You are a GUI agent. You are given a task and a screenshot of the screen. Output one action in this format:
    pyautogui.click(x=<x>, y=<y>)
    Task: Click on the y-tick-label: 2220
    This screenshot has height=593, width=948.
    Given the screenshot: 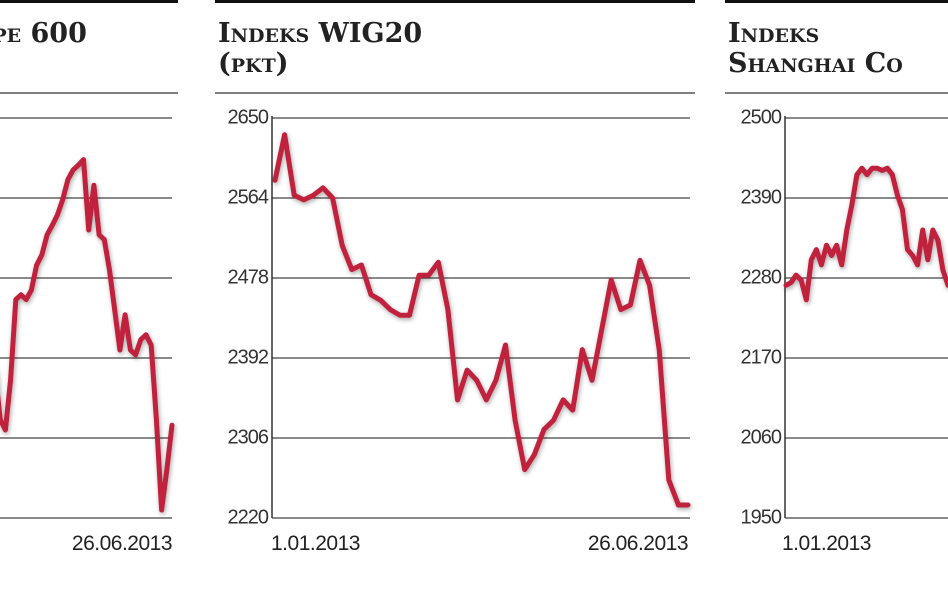 What is the action you would take?
    pyautogui.click(x=248, y=517)
    